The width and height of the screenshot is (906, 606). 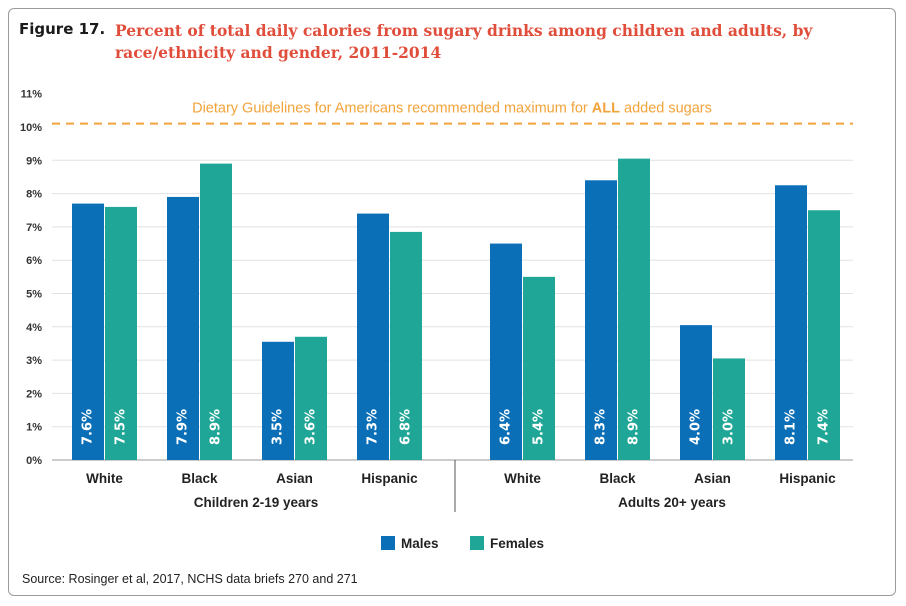 I want to click on data-label: 7.9%, so click(x=183, y=427).